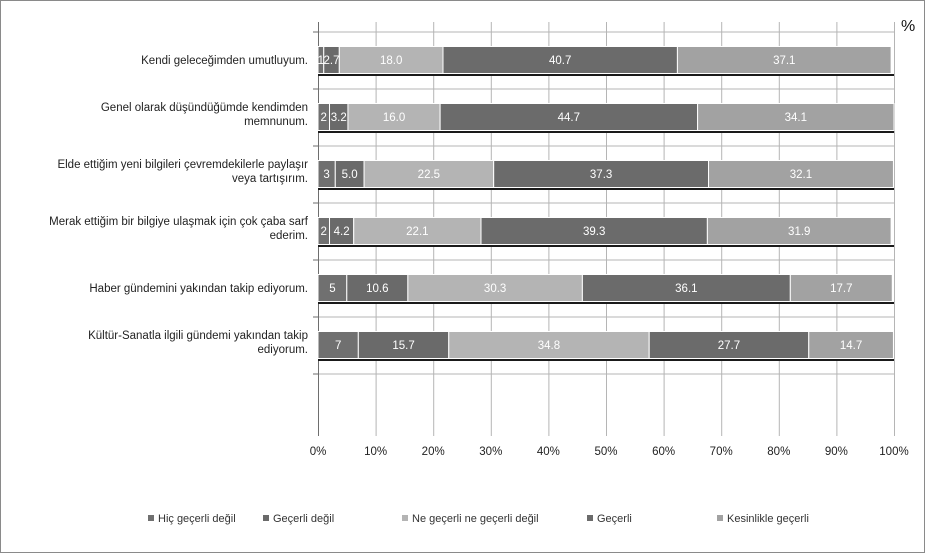  What do you see at coordinates (394, 118) in the screenshot?
I see `data-label: 16.0` at bounding box center [394, 118].